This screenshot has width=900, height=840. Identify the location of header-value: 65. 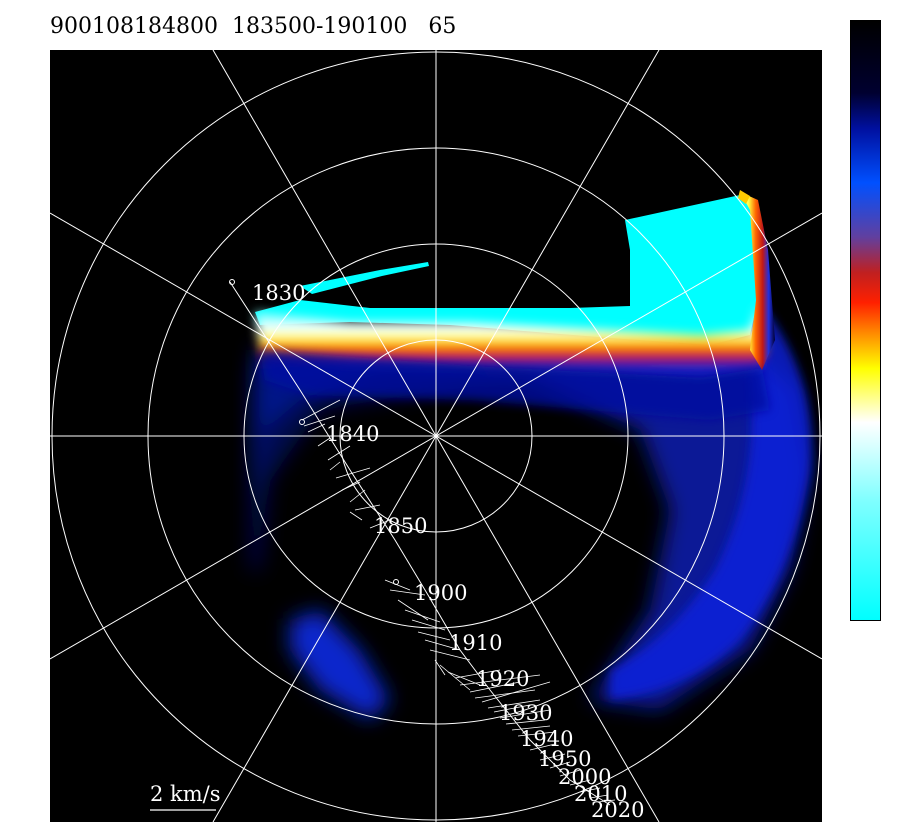
(442, 26).